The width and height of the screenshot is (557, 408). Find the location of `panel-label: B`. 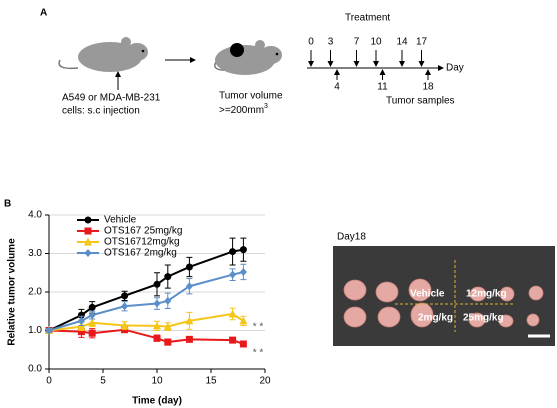

panel-label: B is located at coordinates (7, 204).